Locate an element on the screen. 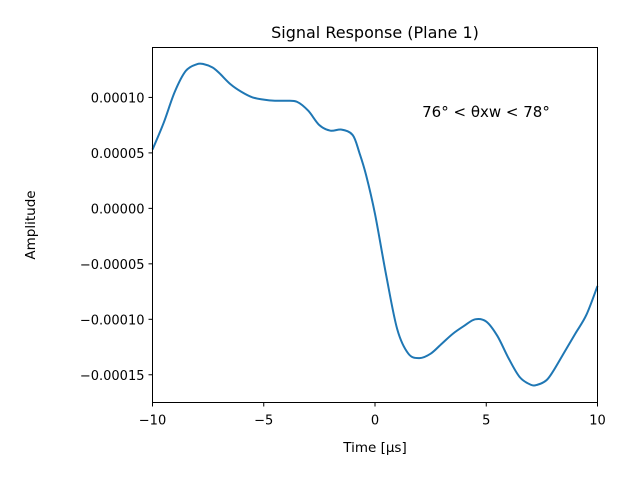 This screenshot has height=480, width=640. y-tick-label: 0.00000 is located at coordinates (118, 209).